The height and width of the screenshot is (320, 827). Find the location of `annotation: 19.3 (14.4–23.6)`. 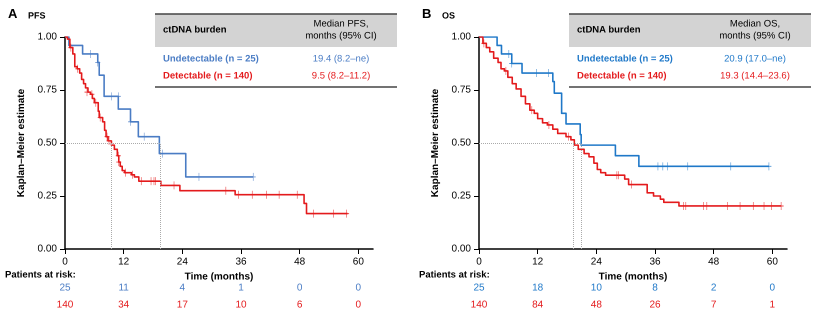

annotation: 19.3 (14.4–23.6) is located at coordinates (755, 76).